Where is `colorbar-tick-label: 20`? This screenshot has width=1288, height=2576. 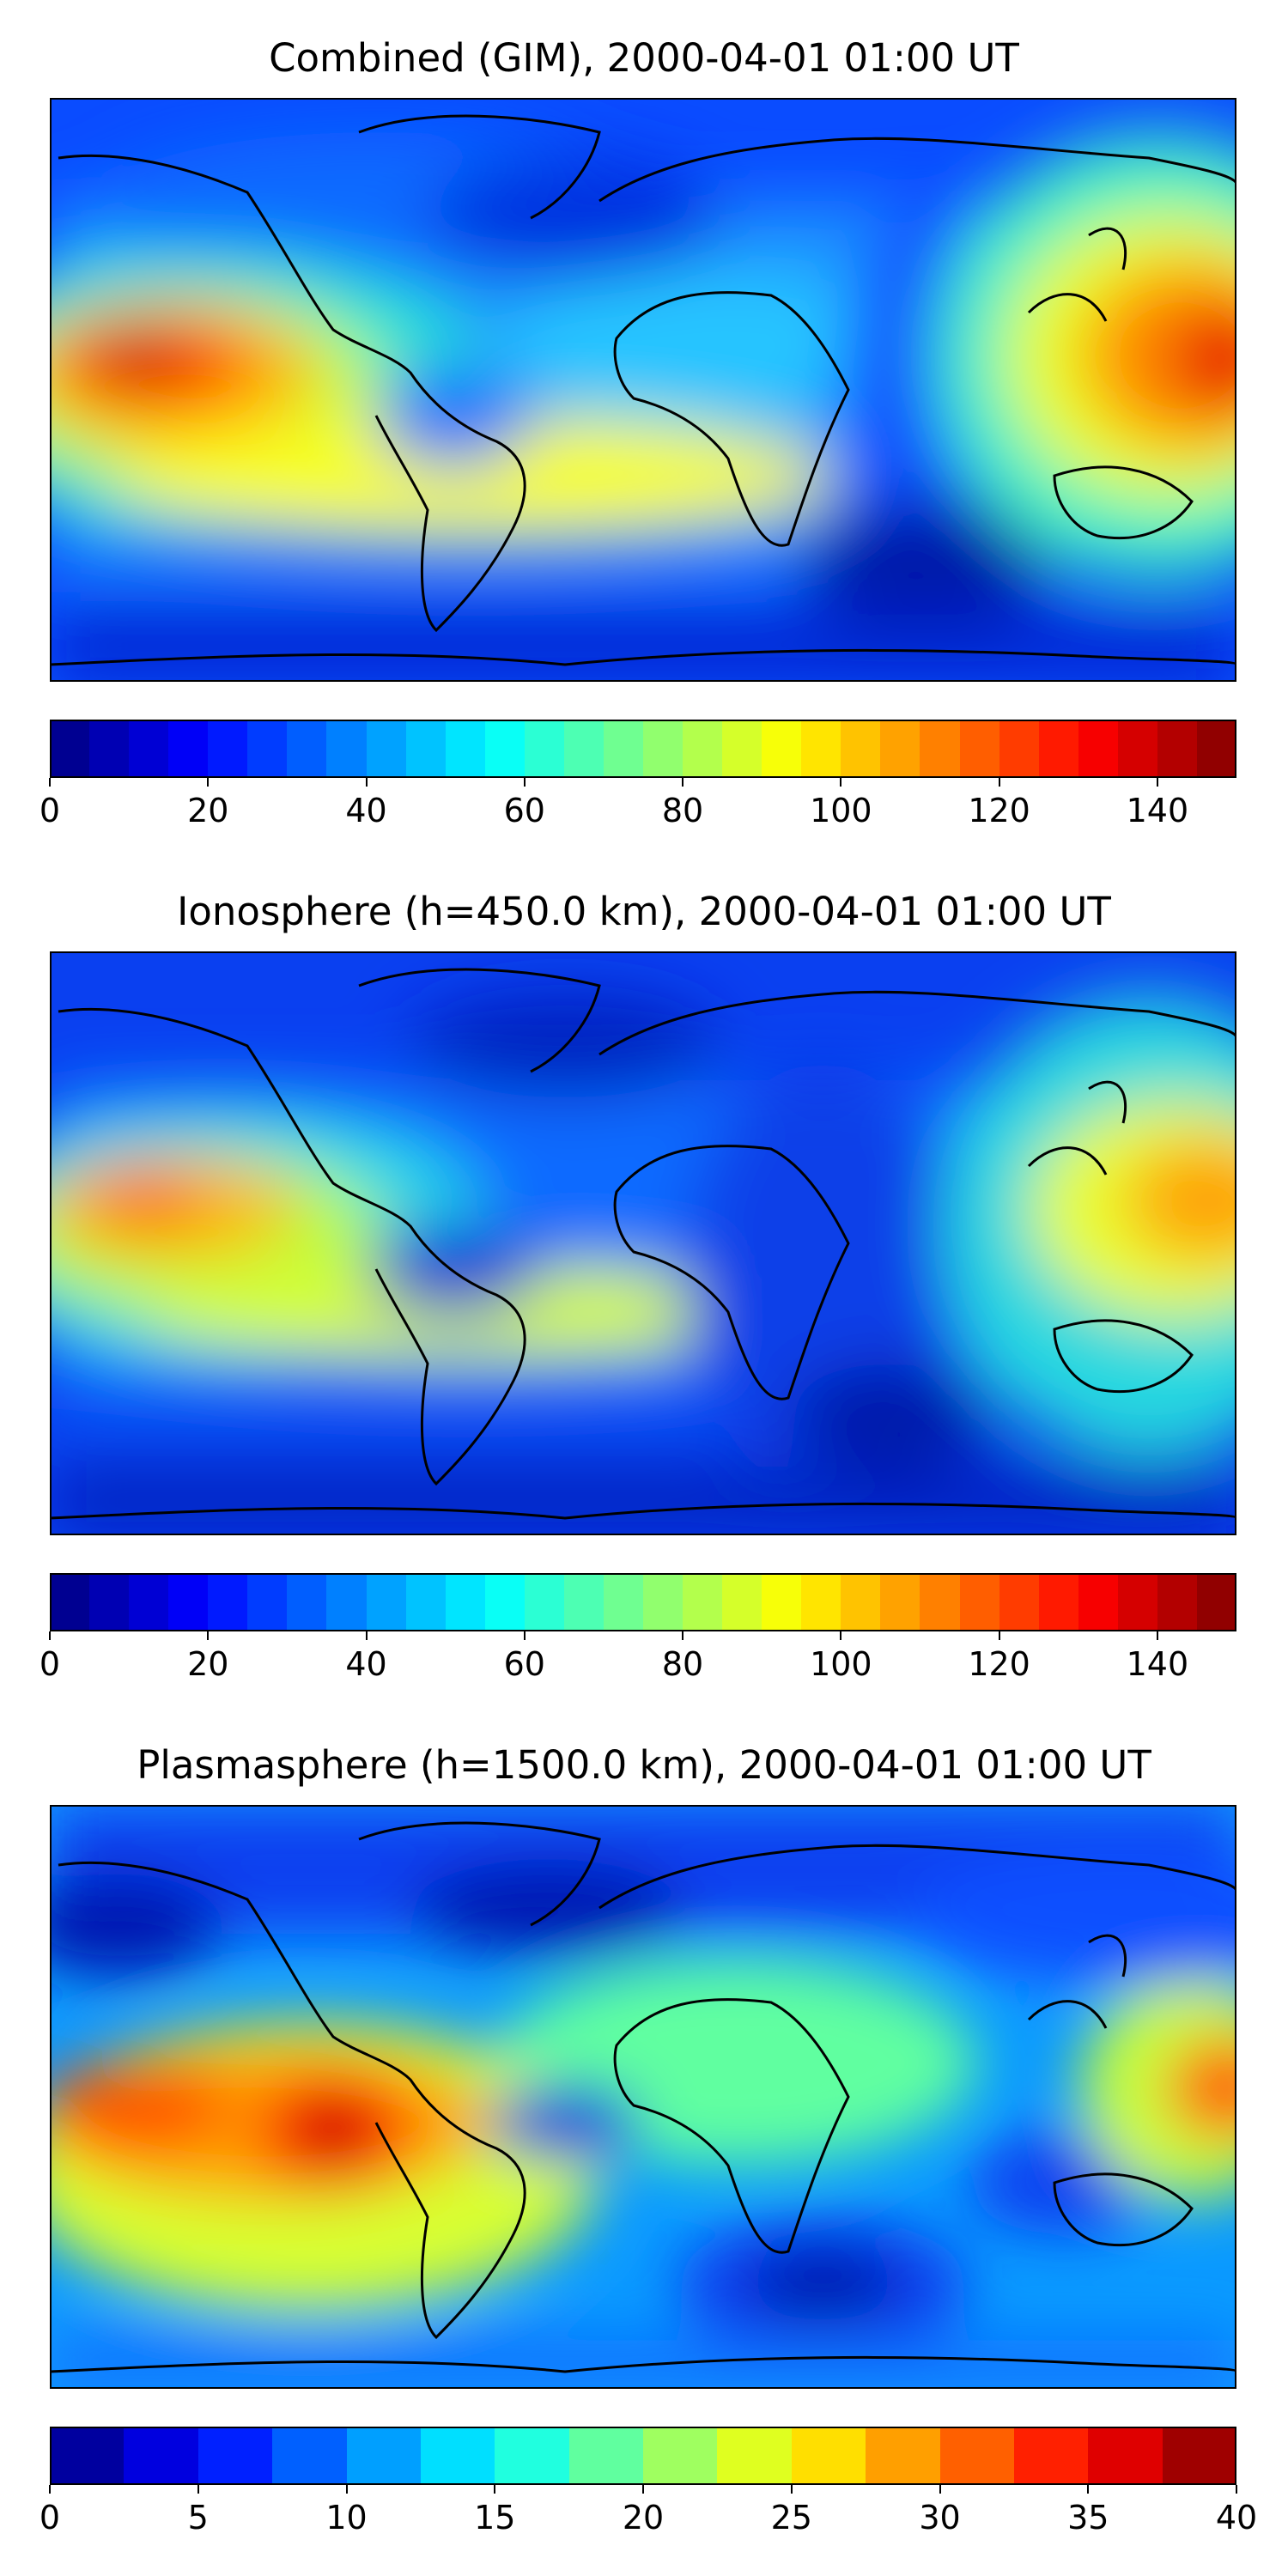
colorbar-tick-label: 20 is located at coordinates (208, 810).